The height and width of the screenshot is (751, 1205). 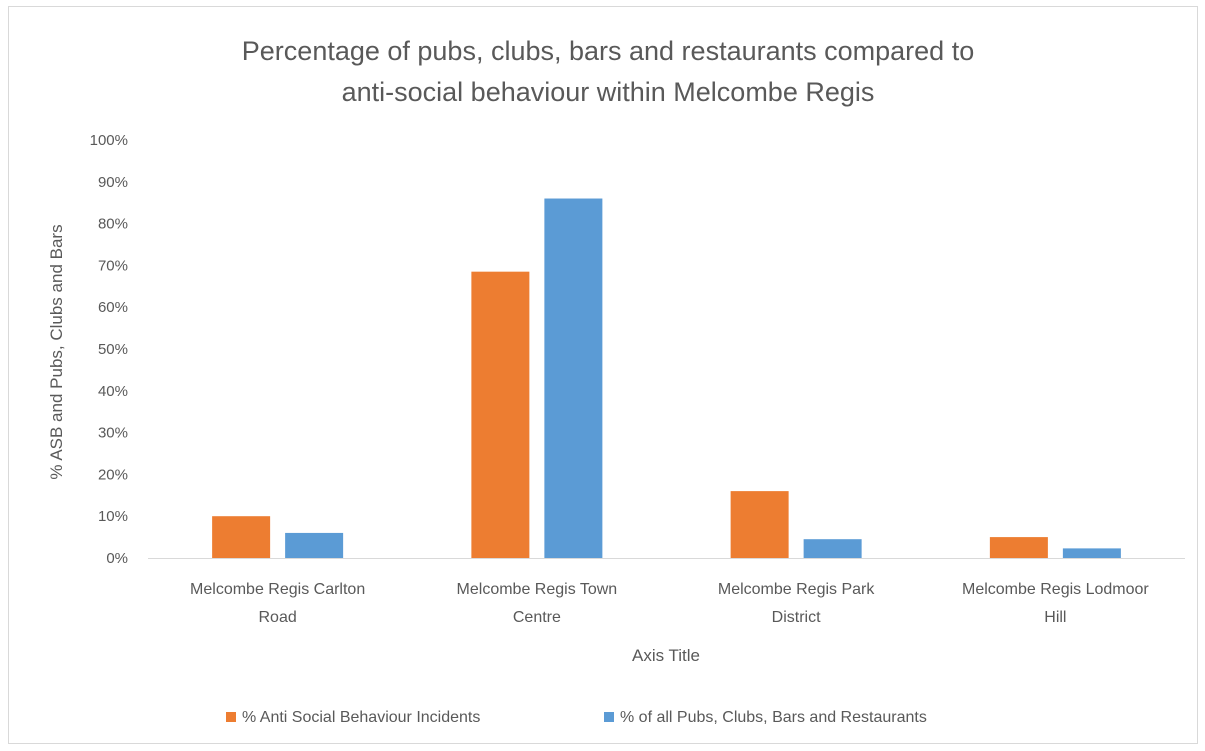 What do you see at coordinates (796, 617) in the screenshot?
I see `x-category-label: District` at bounding box center [796, 617].